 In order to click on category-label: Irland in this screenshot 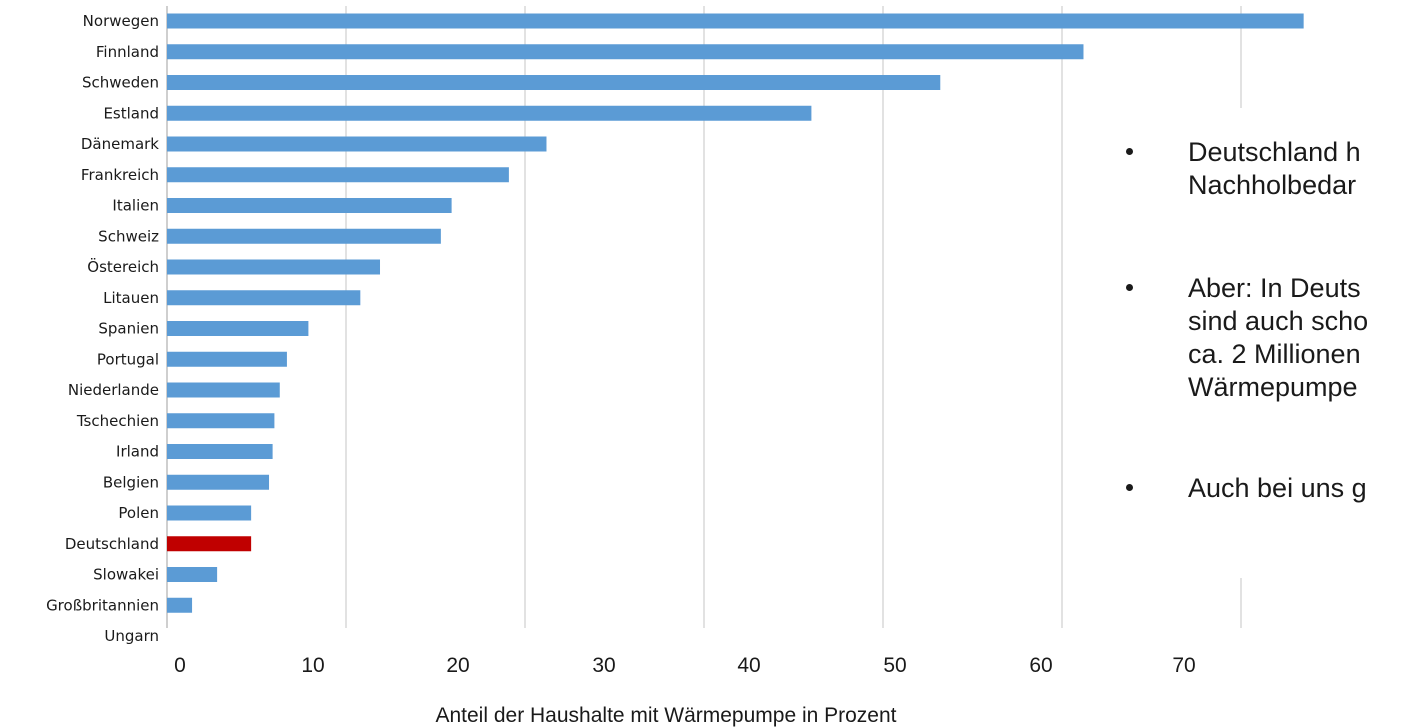, I will do `click(137, 452)`.